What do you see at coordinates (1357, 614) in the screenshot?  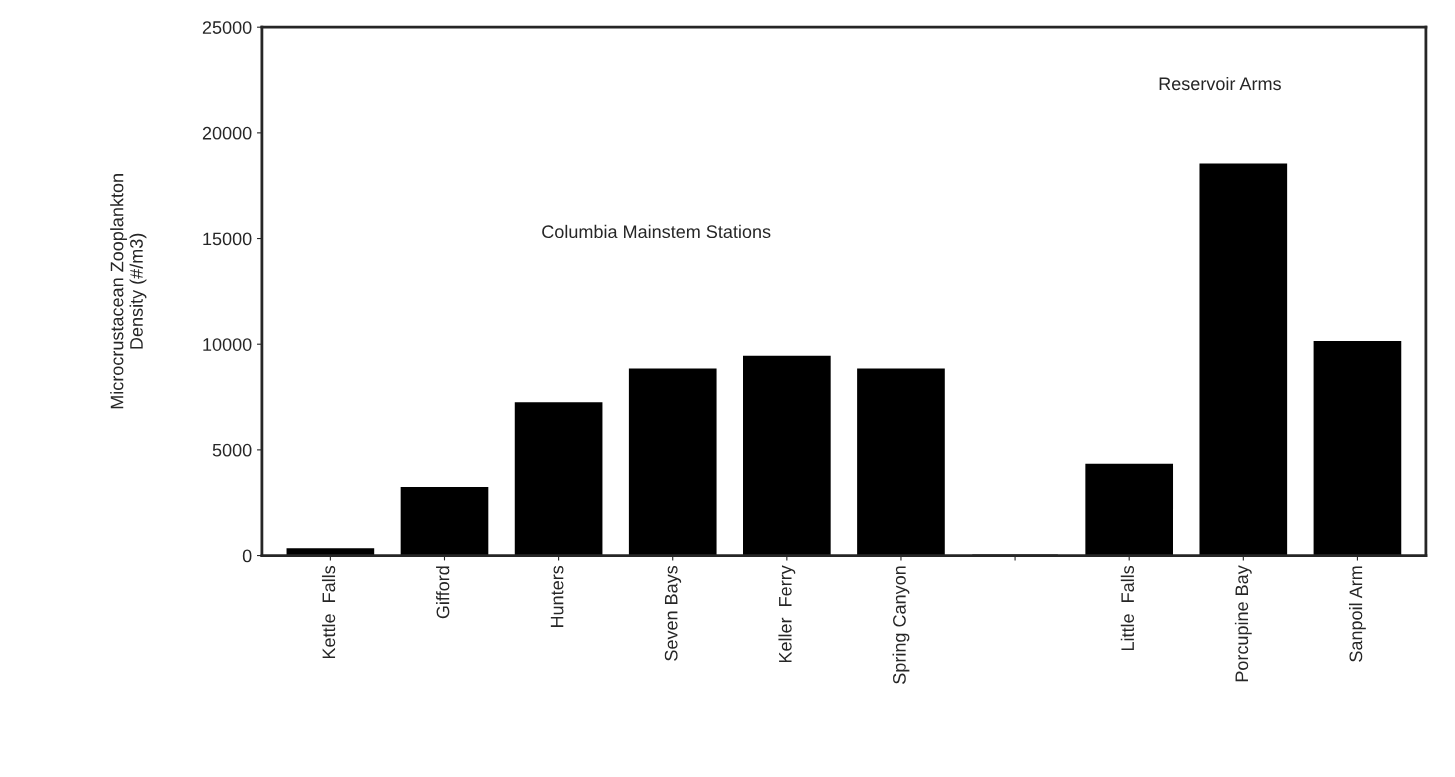 I see `x-tick-label: Sanpoil Arm` at bounding box center [1357, 614].